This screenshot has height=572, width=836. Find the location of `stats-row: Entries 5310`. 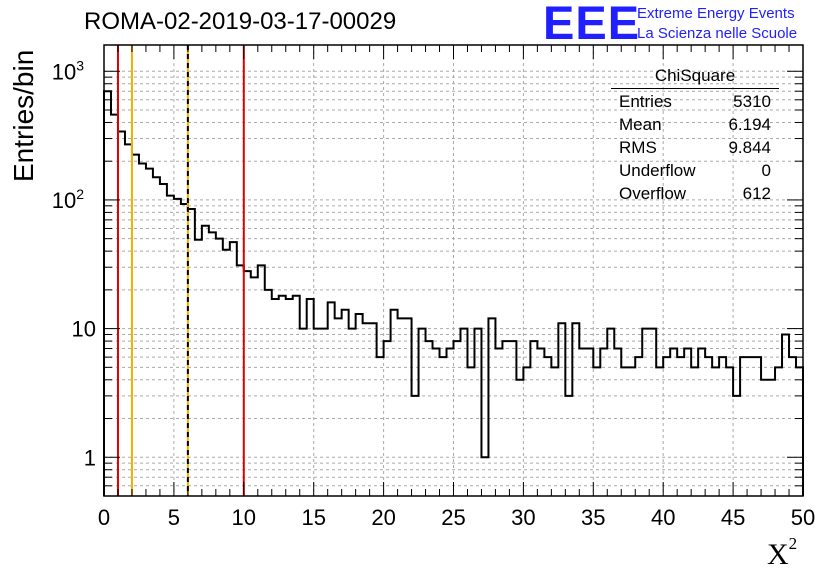

stats-row: Entries 5310 is located at coordinates (695, 101).